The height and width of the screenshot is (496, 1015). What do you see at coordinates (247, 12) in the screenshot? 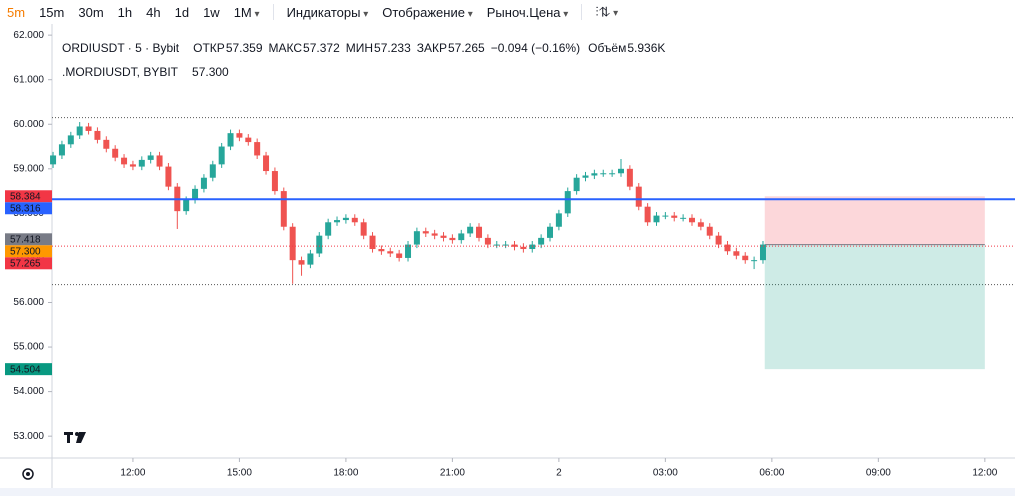
I see `interval-button: 1M` at bounding box center [247, 12].